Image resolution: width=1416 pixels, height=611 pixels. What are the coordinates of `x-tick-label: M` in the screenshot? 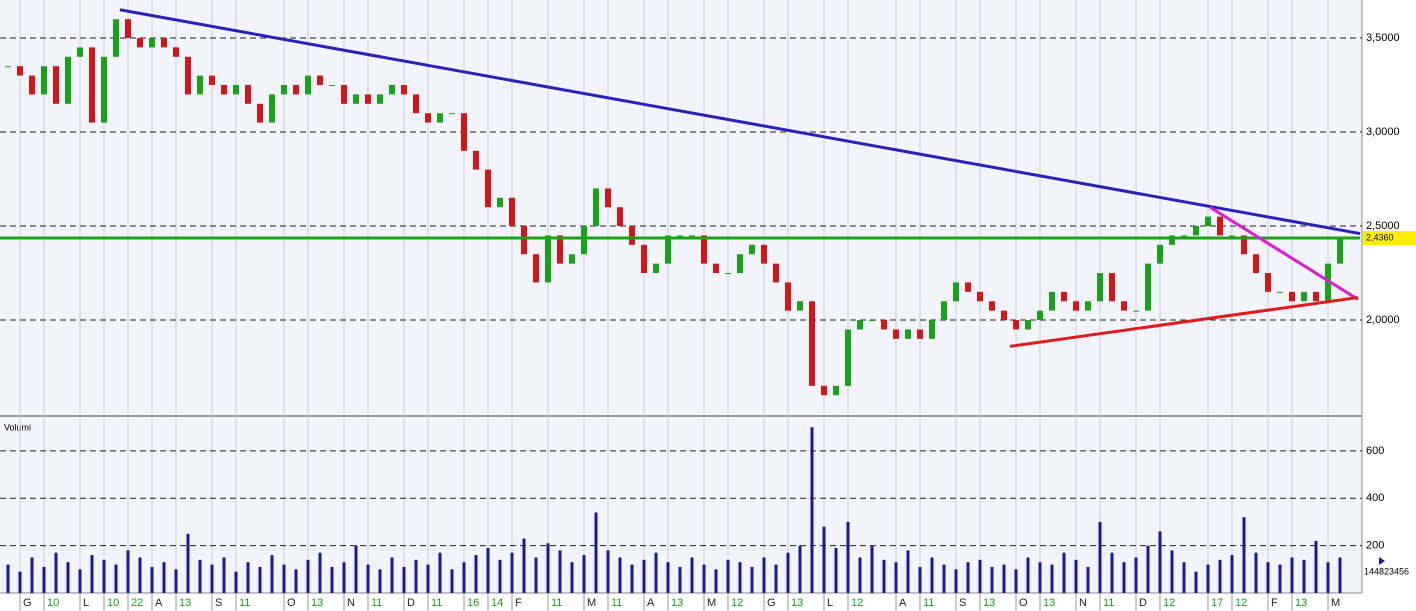 It's located at (591, 603).